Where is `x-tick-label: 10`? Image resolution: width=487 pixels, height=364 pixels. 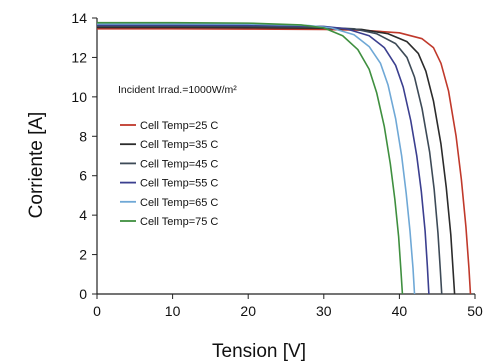 x-tick-label: 10 is located at coordinates (173, 311).